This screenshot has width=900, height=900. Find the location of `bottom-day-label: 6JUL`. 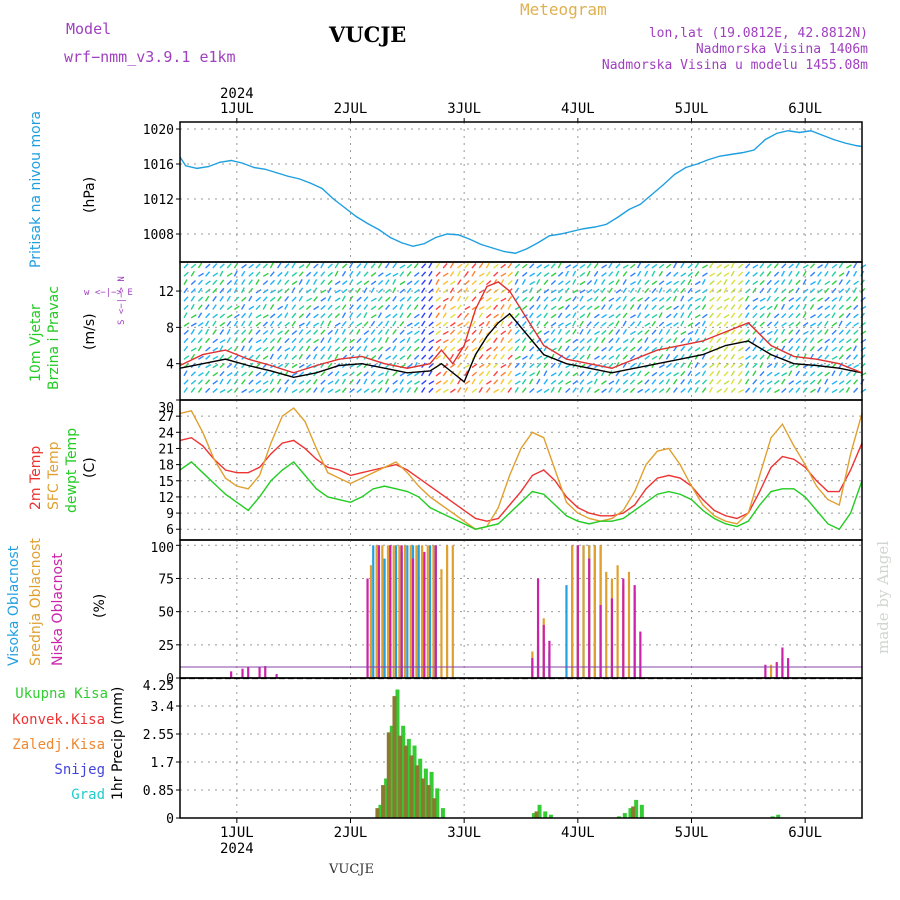

bottom-day-label: 6JUL is located at coordinates (805, 833).